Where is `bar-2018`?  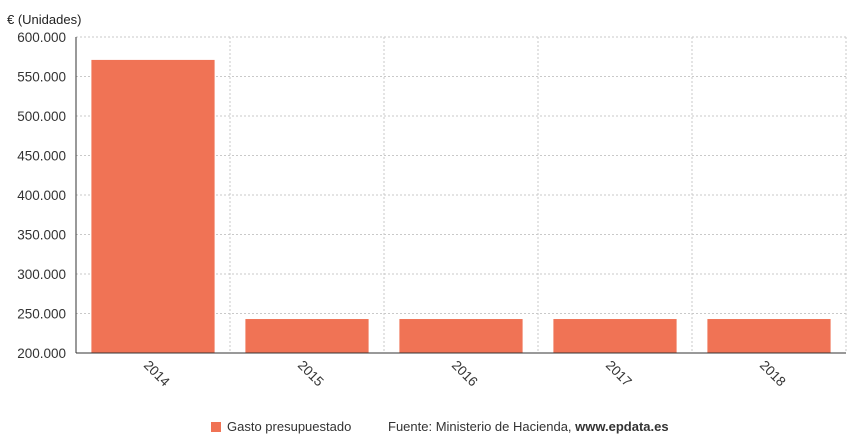
bar-2018 is located at coordinates (769, 336).